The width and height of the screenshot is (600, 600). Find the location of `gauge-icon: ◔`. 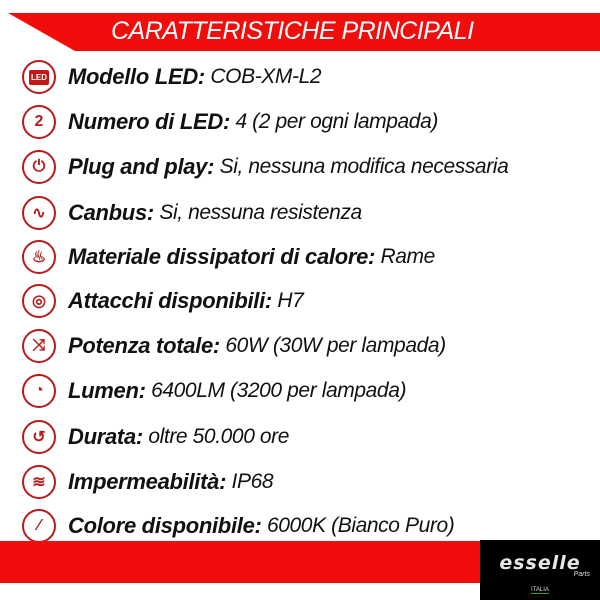

gauge-icon: ◔ is located at coordinates (39, 391).